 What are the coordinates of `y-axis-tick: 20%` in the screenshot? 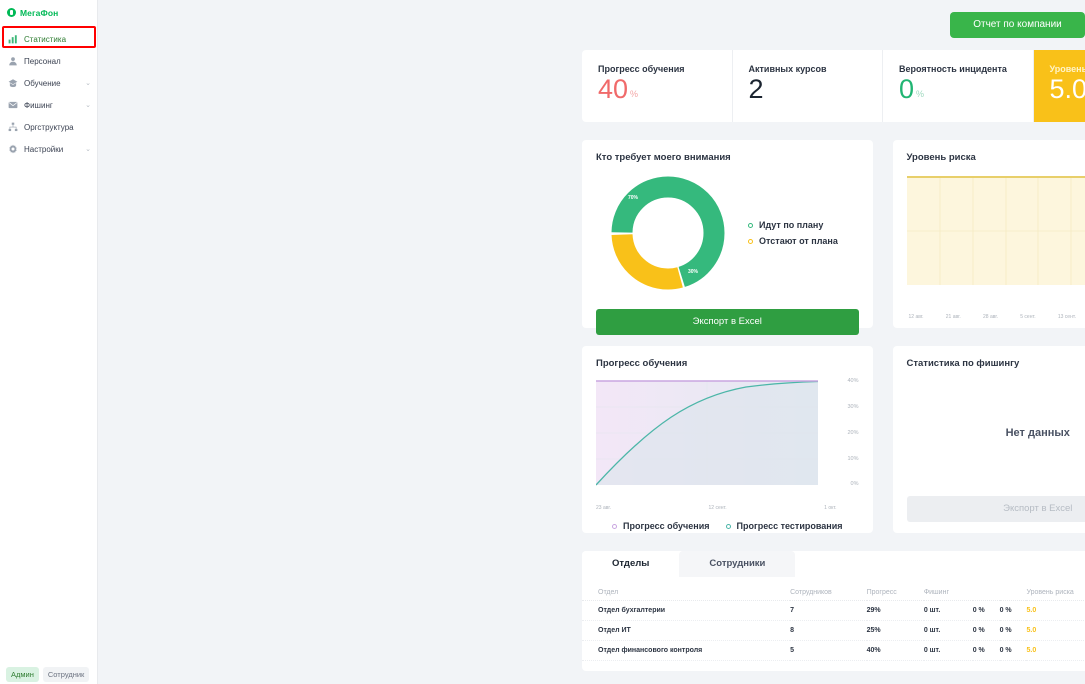 It's located at (853, 433).